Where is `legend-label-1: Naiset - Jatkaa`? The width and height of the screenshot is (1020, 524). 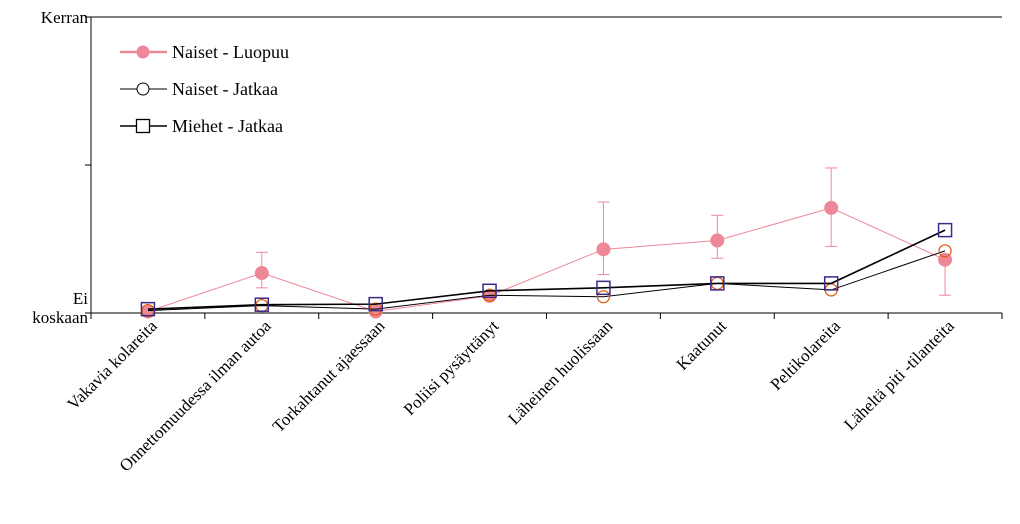
legend-label-1: Naiset - Jatkaa is located at coordinates (225, 89).